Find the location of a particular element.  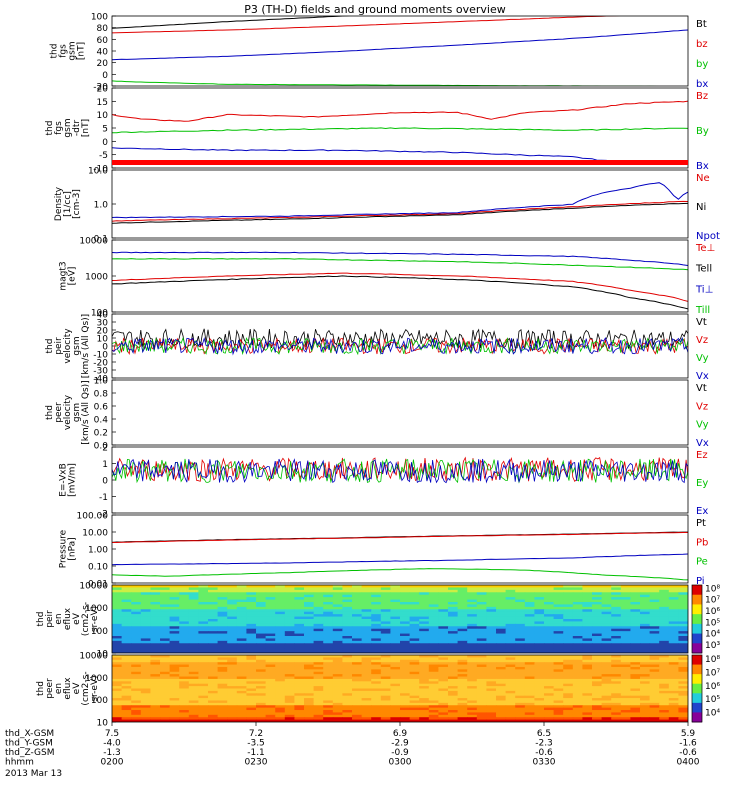

series-line-Vt is located at coordinates (400, 339).